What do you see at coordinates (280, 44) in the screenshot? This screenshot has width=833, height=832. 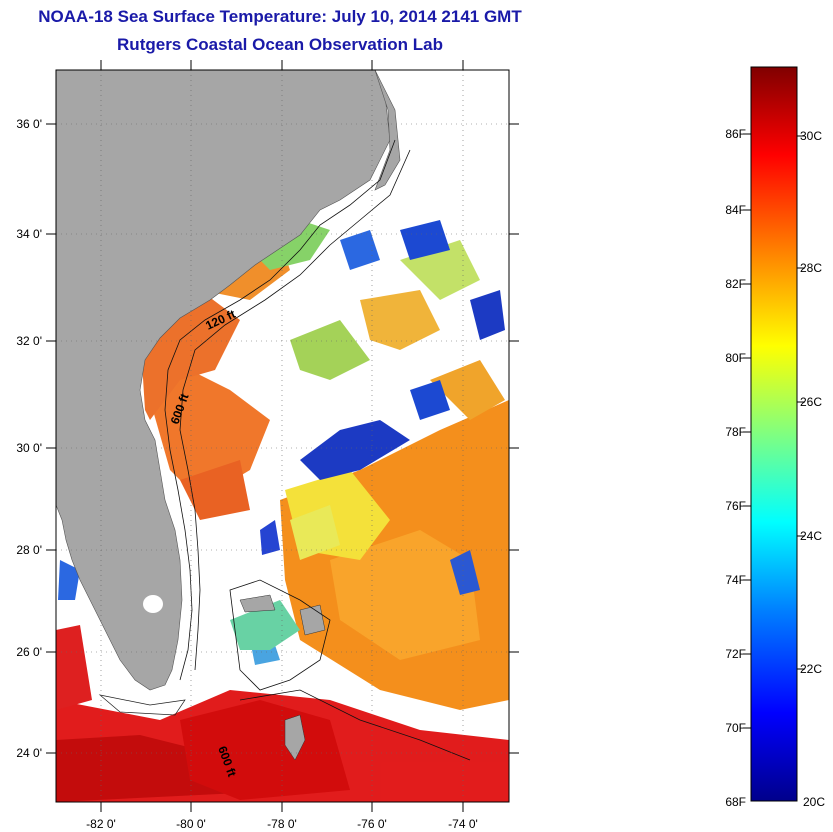 I see `map-subtitle: Rutgers Coastal Ocean Observation Lab` at bounding box center [280, 44].